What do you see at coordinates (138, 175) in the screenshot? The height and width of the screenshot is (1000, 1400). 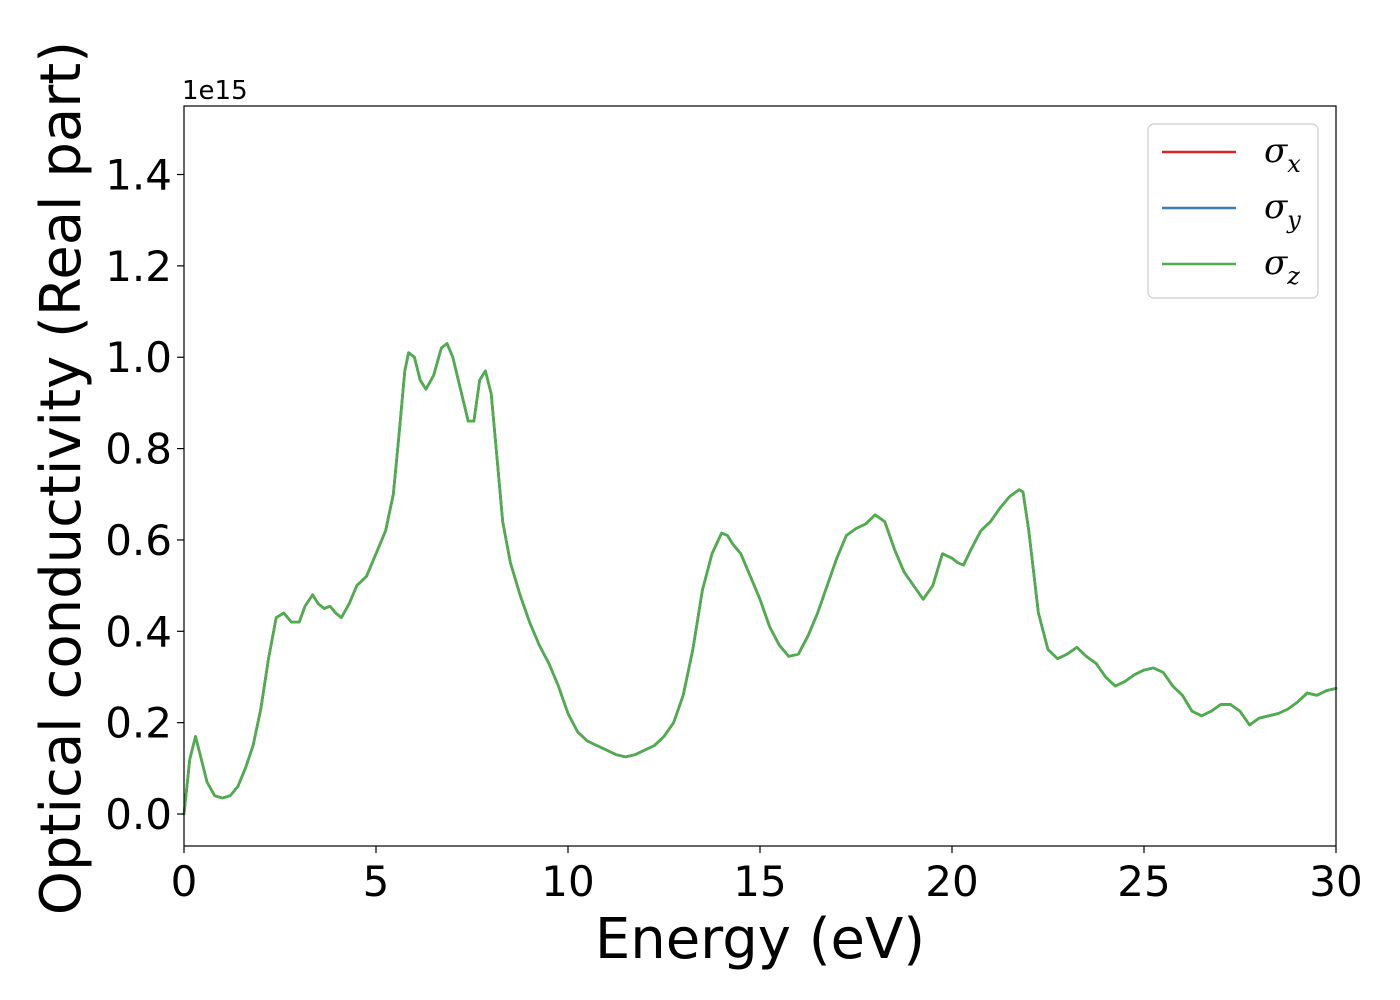 I see `y-tick-label: 1.4` at bounding box center [138, 175].